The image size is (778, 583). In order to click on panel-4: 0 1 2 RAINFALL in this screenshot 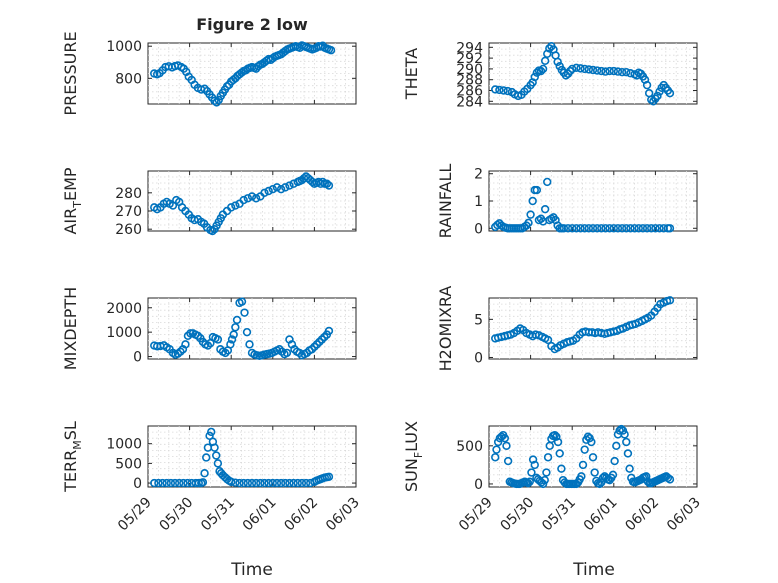, I will do `click(567, 201)`.